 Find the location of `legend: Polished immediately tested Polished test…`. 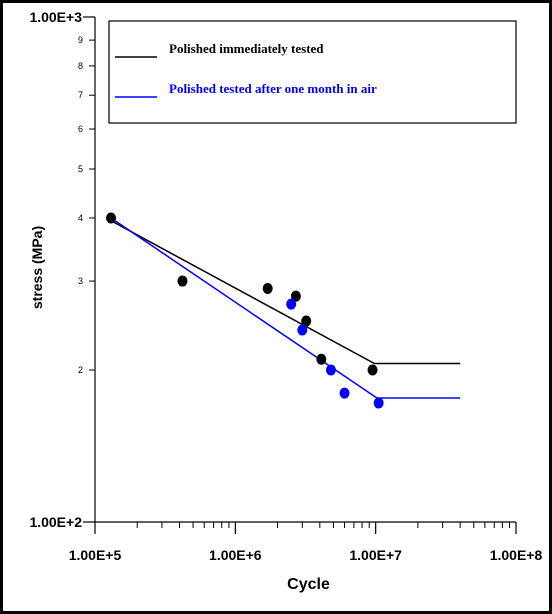

legend: Polished immediately tested Polished test… is located at coordinates (312, 72).